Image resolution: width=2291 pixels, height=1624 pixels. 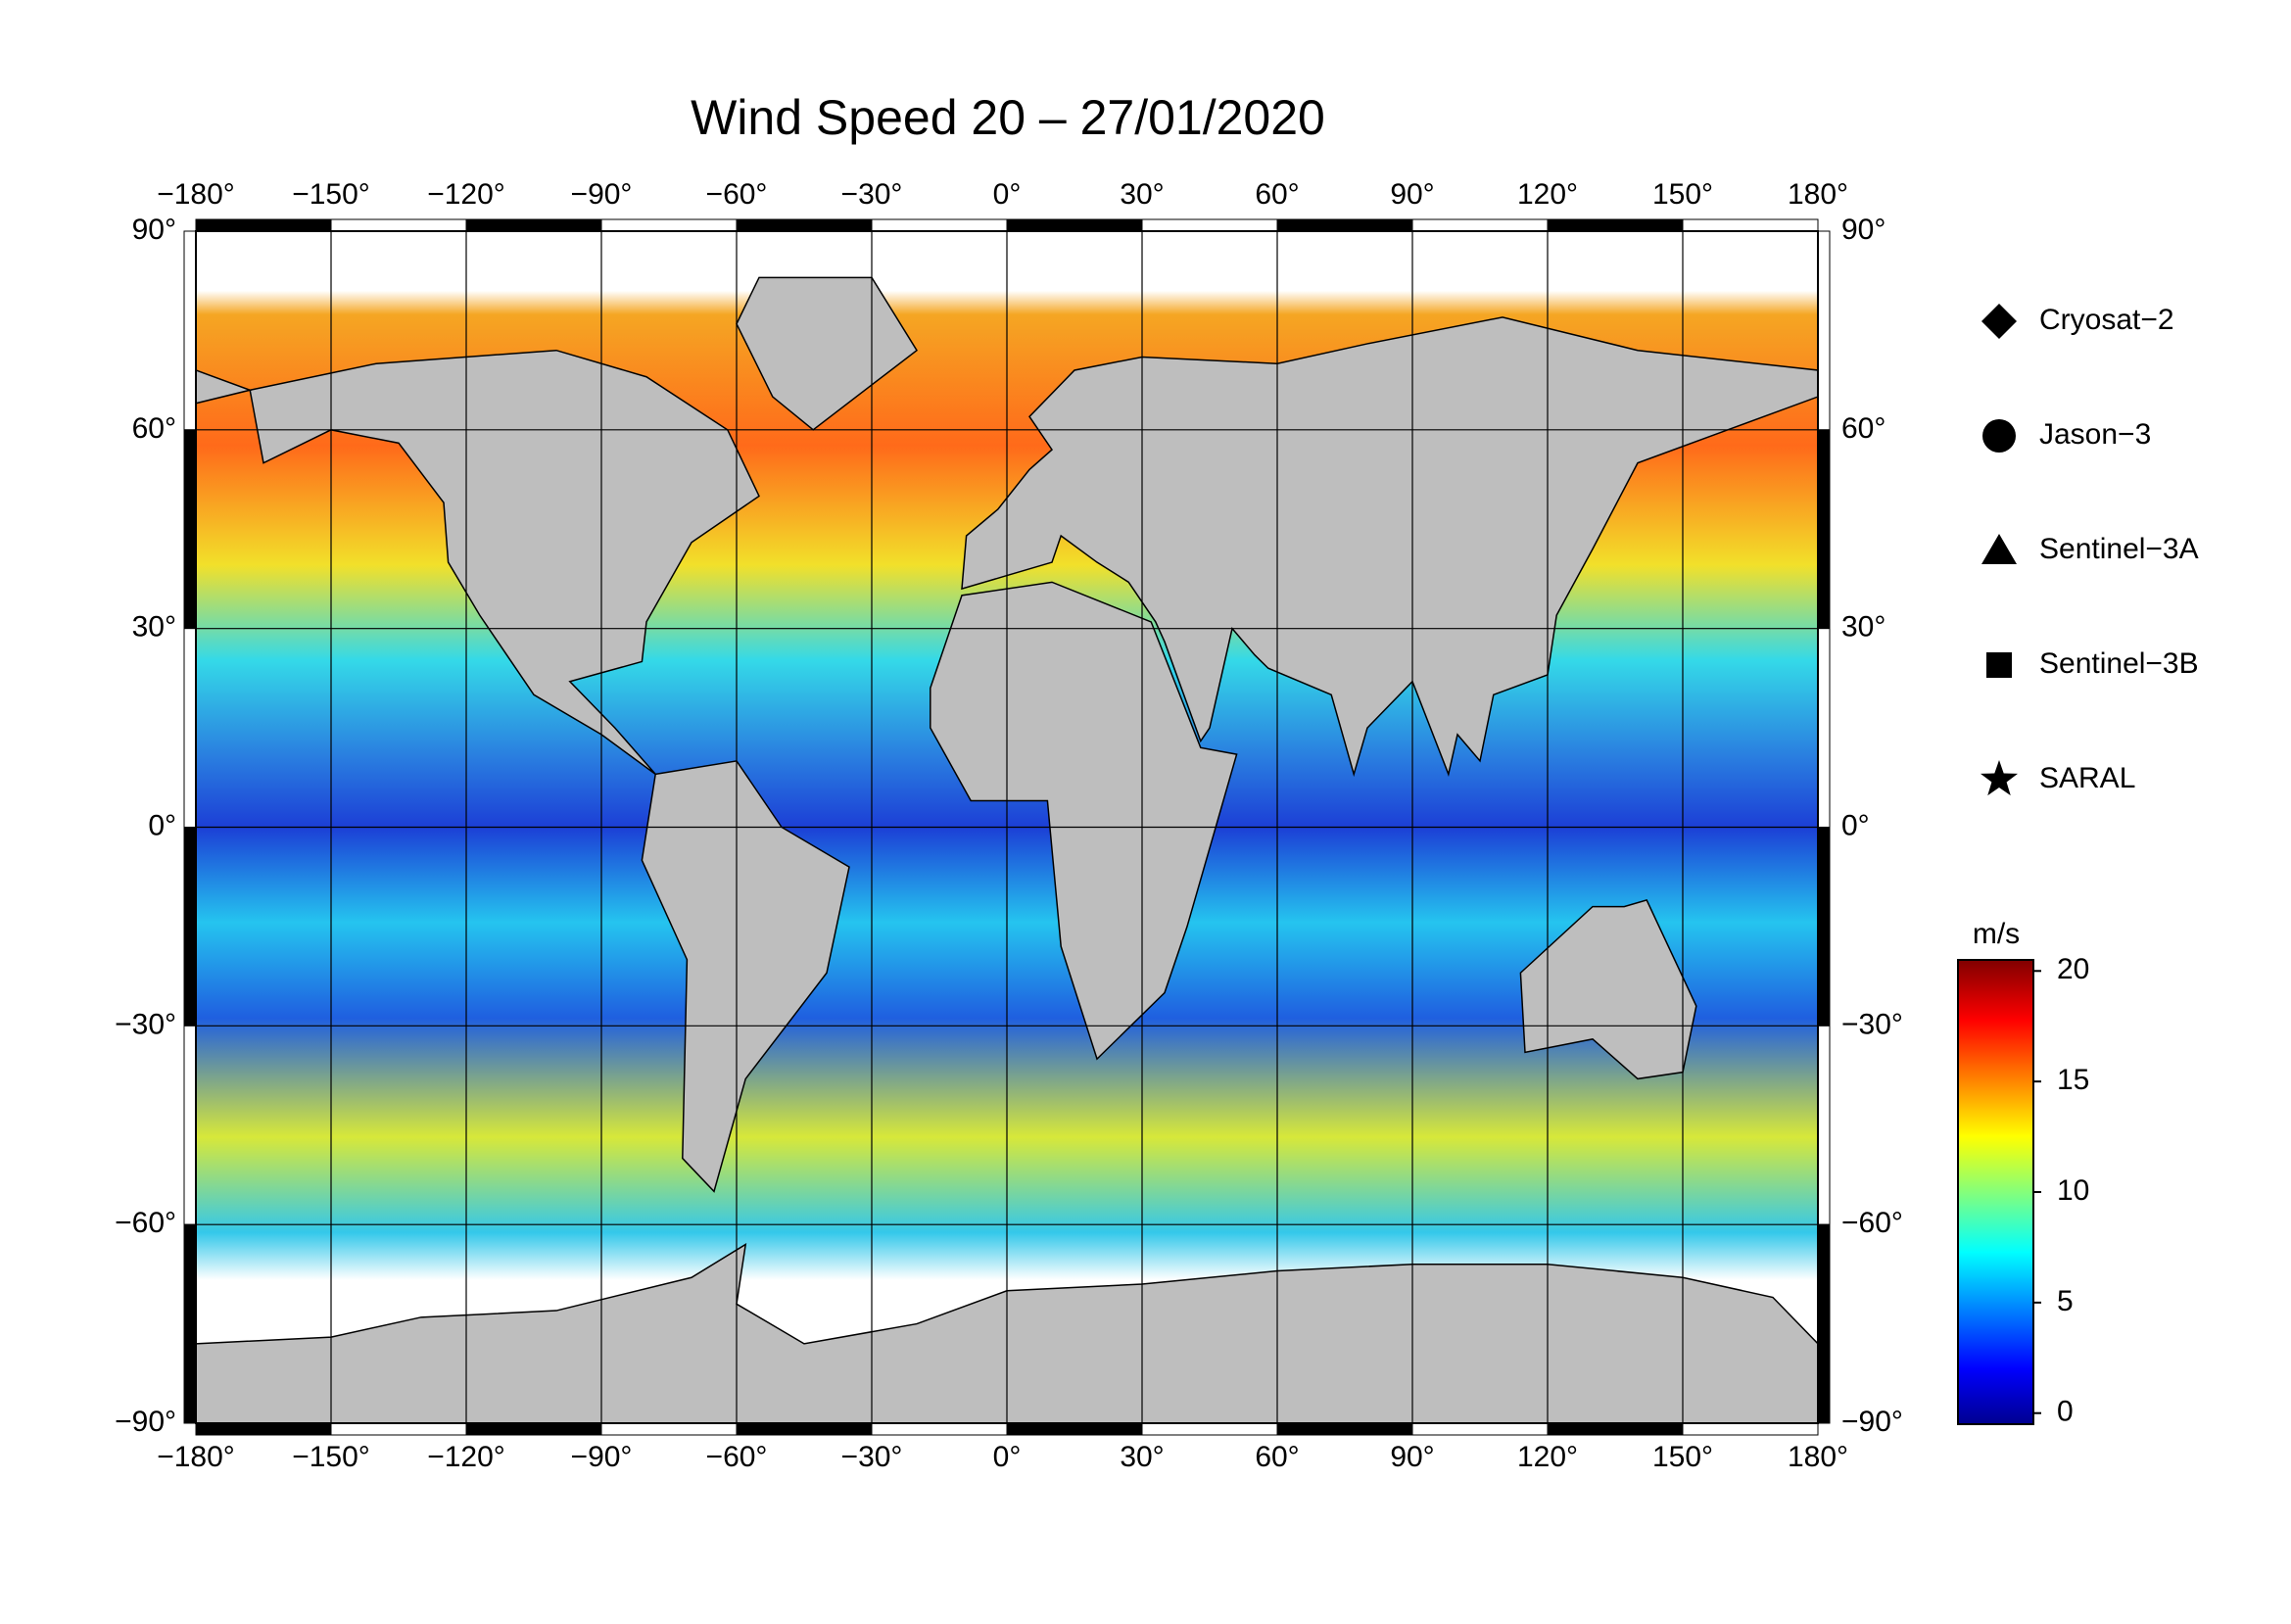 What do you see at coordinates (1008, 118) in the screenshot?
I see `title: Wind Speed 20 – 27/01/2020` at bounding box center [1008, 118].